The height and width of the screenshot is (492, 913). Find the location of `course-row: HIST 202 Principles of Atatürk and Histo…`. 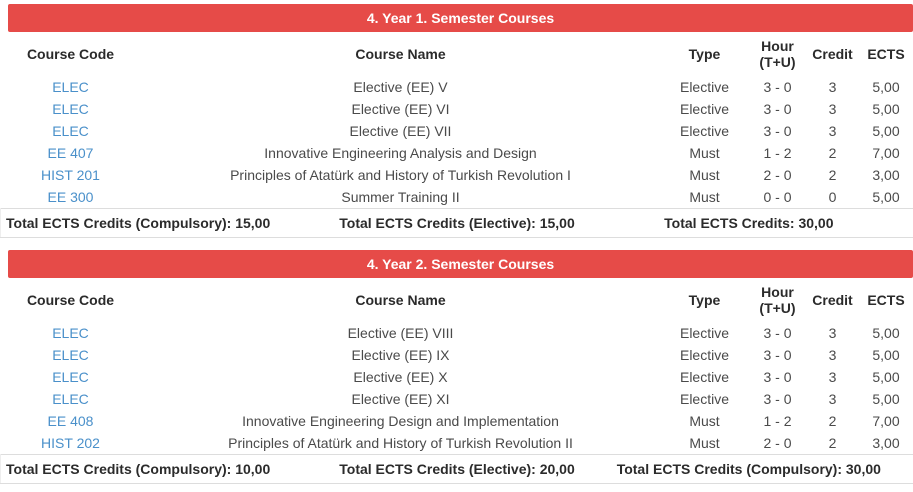

course-row: HIST 202 Principles of Atatürk and Histo… is located at coordinates (457, 443).